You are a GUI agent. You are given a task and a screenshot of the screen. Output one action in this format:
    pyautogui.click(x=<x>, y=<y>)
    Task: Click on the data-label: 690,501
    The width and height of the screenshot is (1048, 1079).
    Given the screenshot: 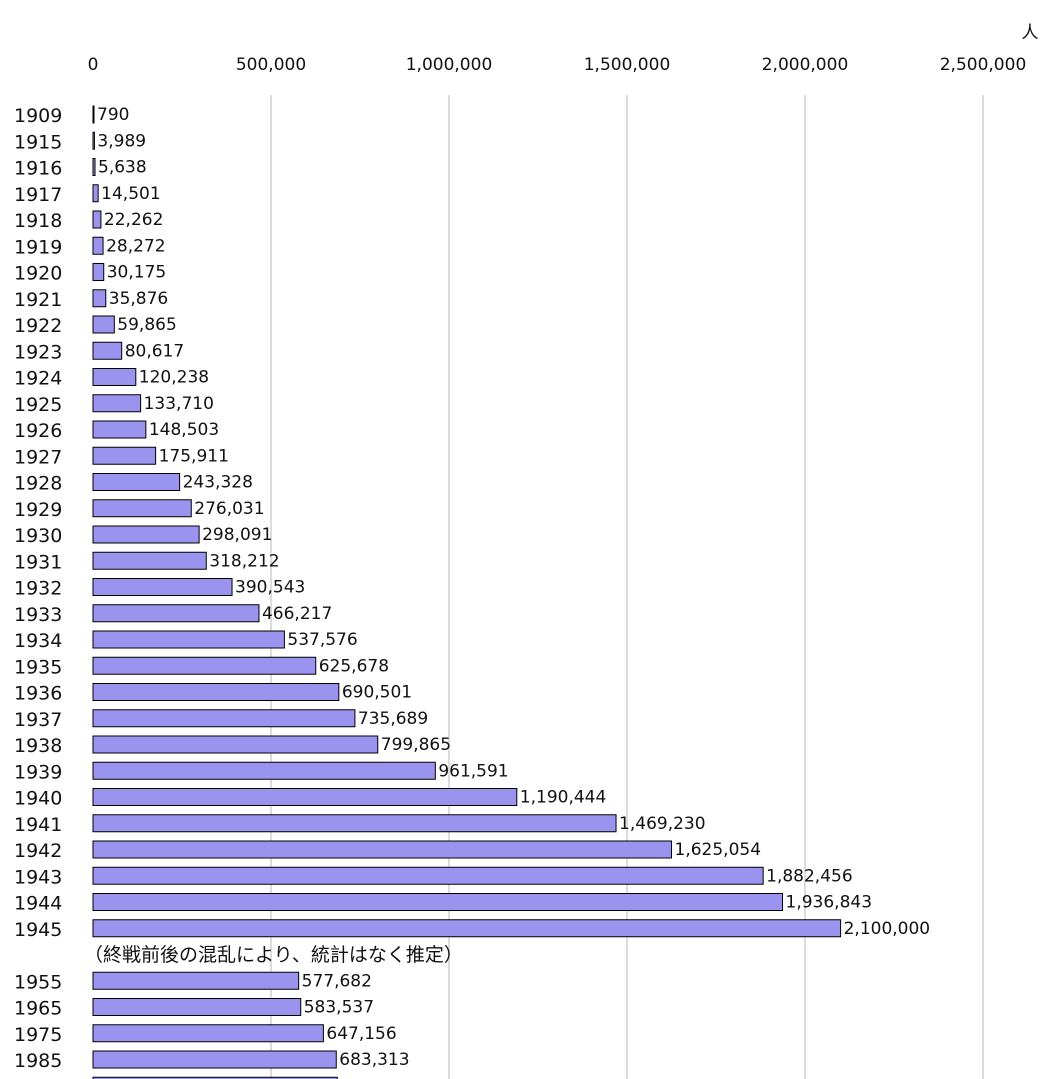 What is the action you would take?
    pyautogui.click(x=377, y=693)
    